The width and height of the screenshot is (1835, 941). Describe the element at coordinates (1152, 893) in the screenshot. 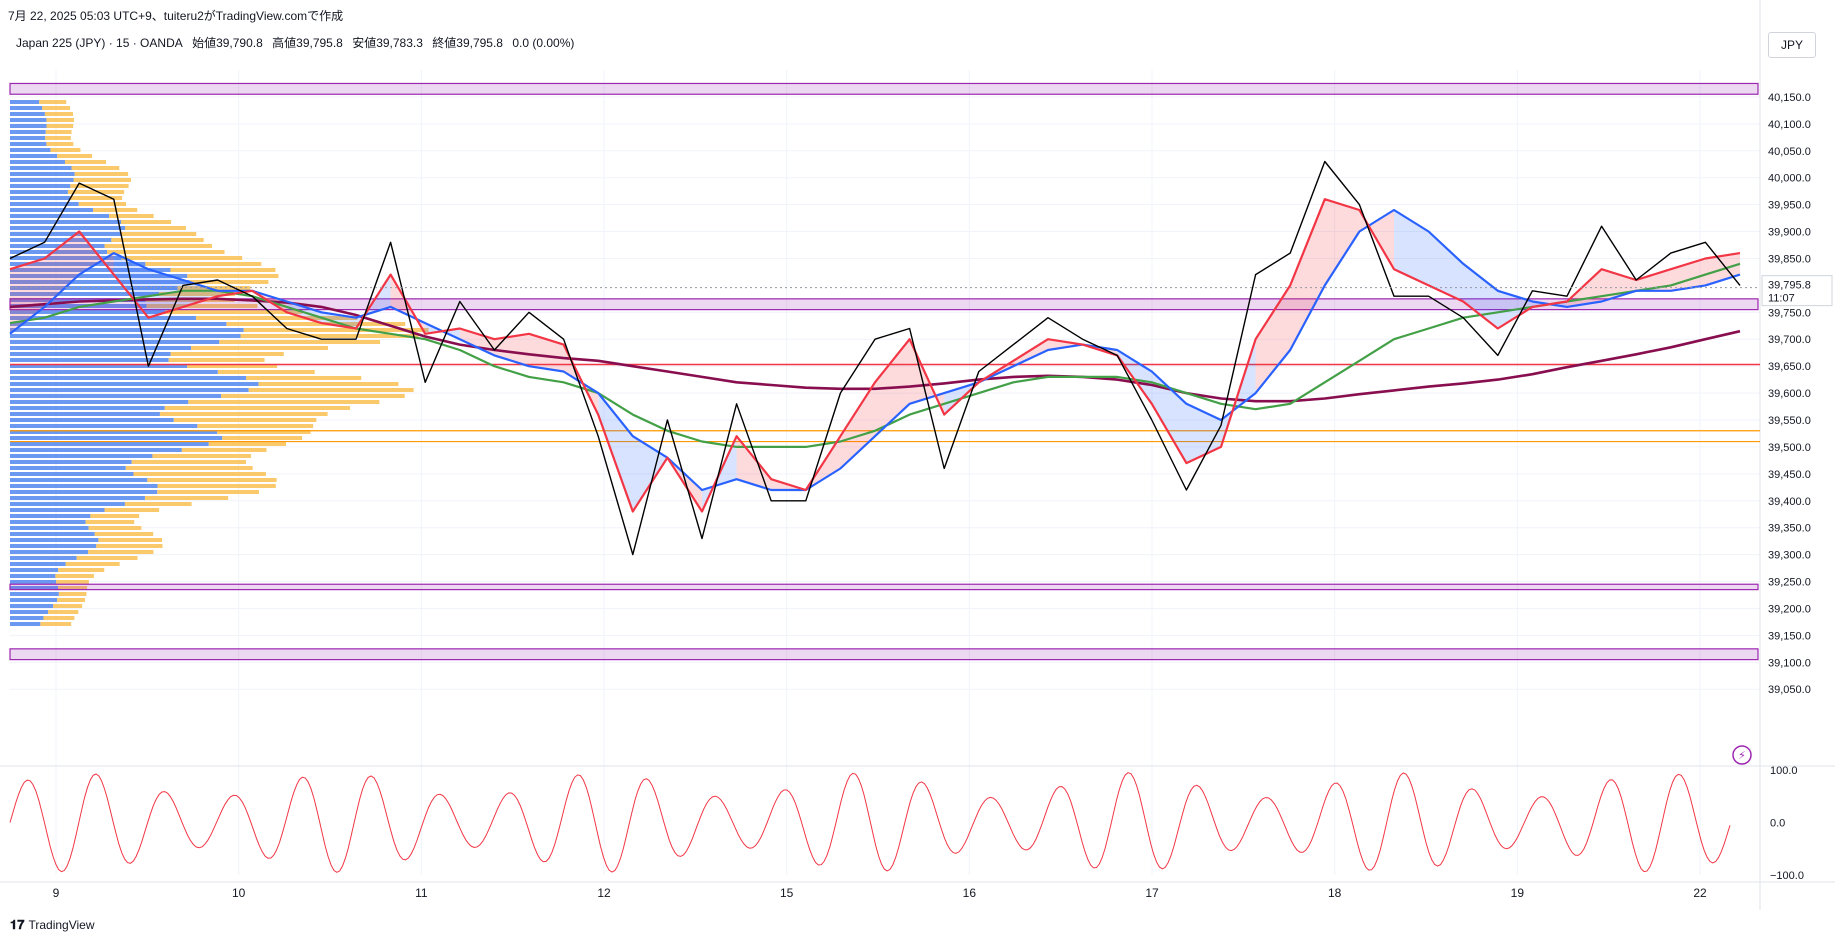

I see `date-tick-6: 17` at that location.